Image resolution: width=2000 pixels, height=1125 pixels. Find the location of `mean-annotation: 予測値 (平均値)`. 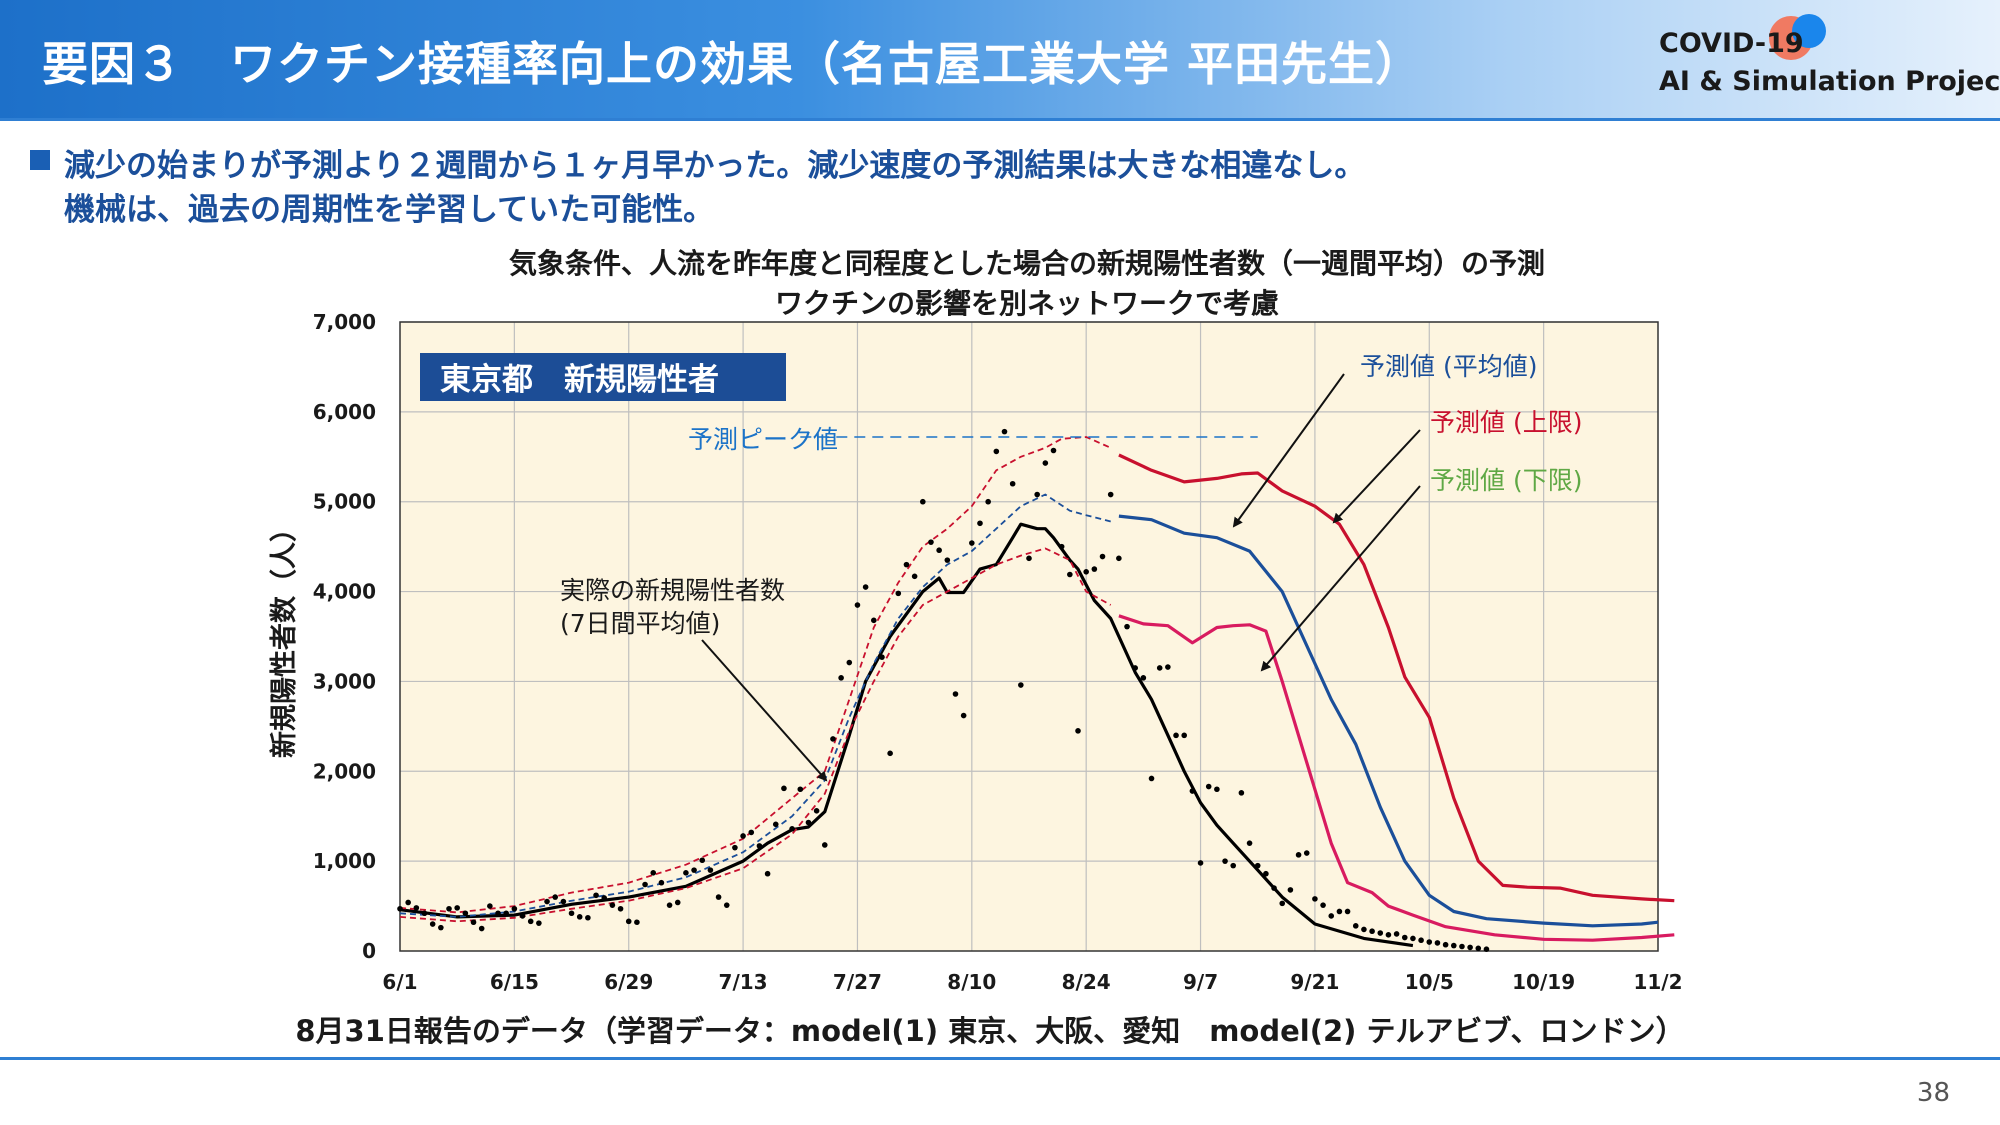

mean-annotation: 予測値 (平均値) is located at coordinates (1448, 366).